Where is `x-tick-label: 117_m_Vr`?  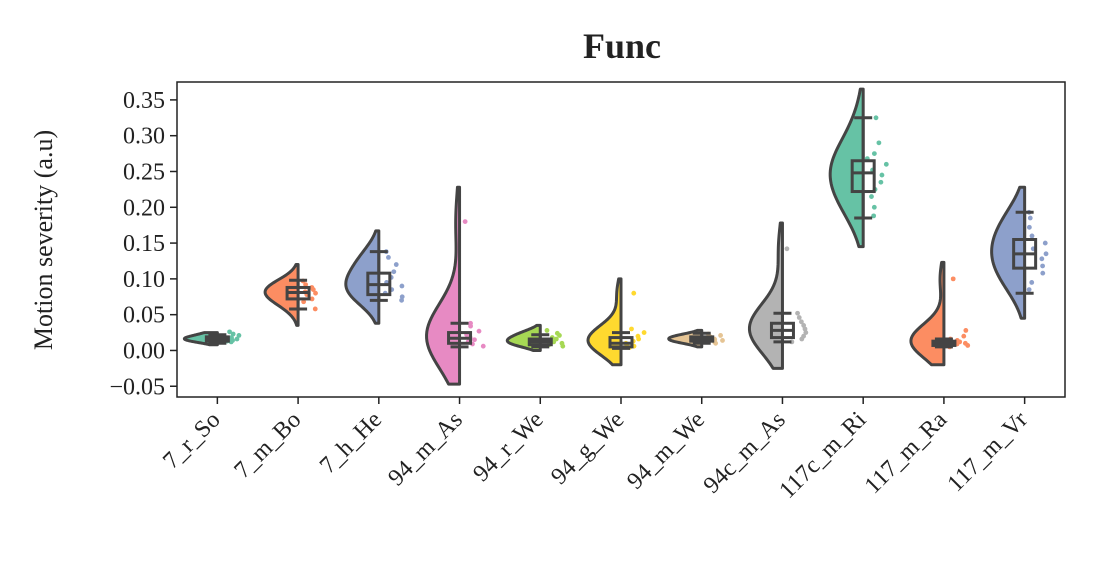 x-tick-label: 117_m_Vr is located at coordinates (988, 452).